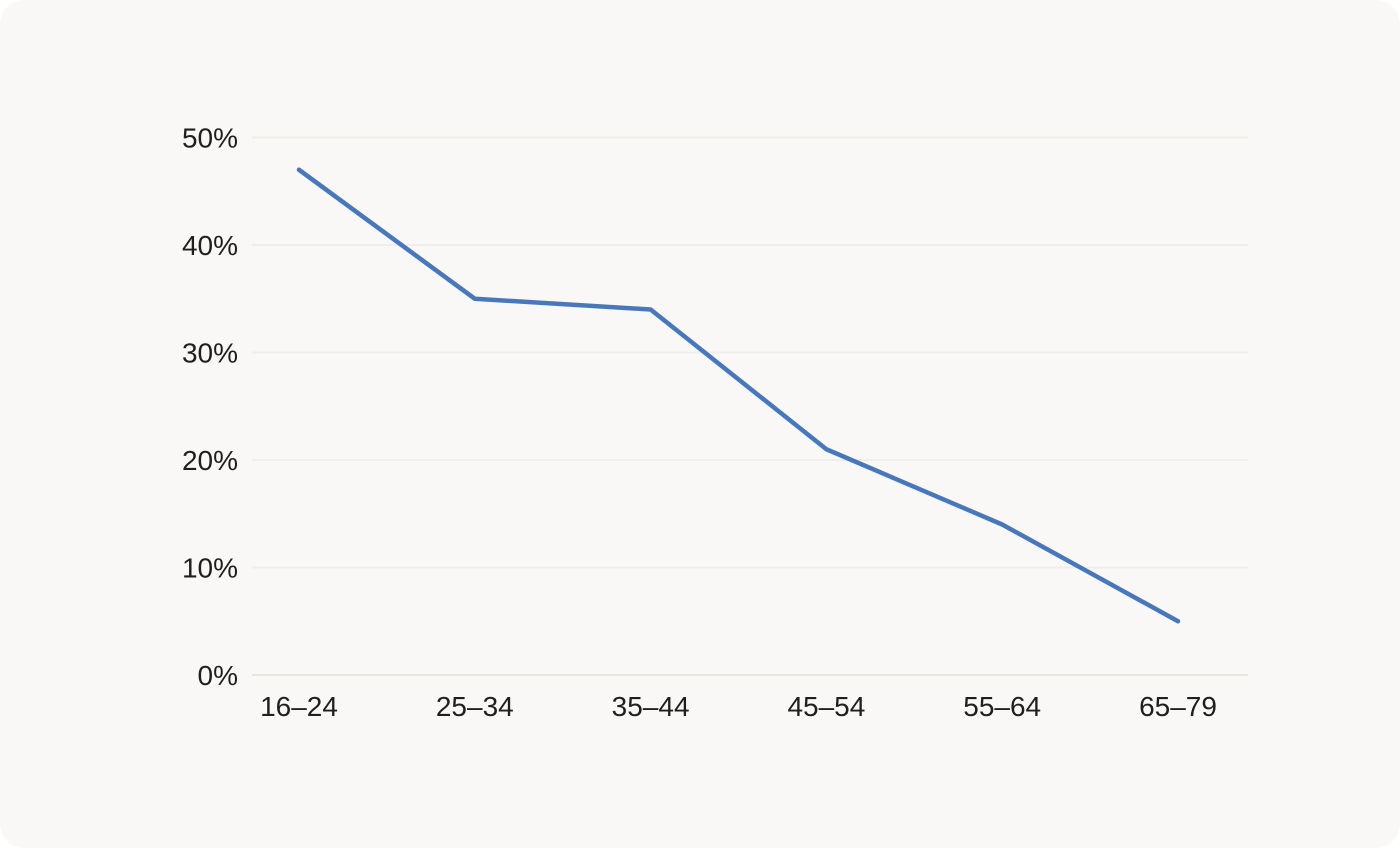  What do you see at coordinates (475, 706) in the screenshot?
I see `x-axis-tick-label: 25–34` at bounding box center [475, 706].